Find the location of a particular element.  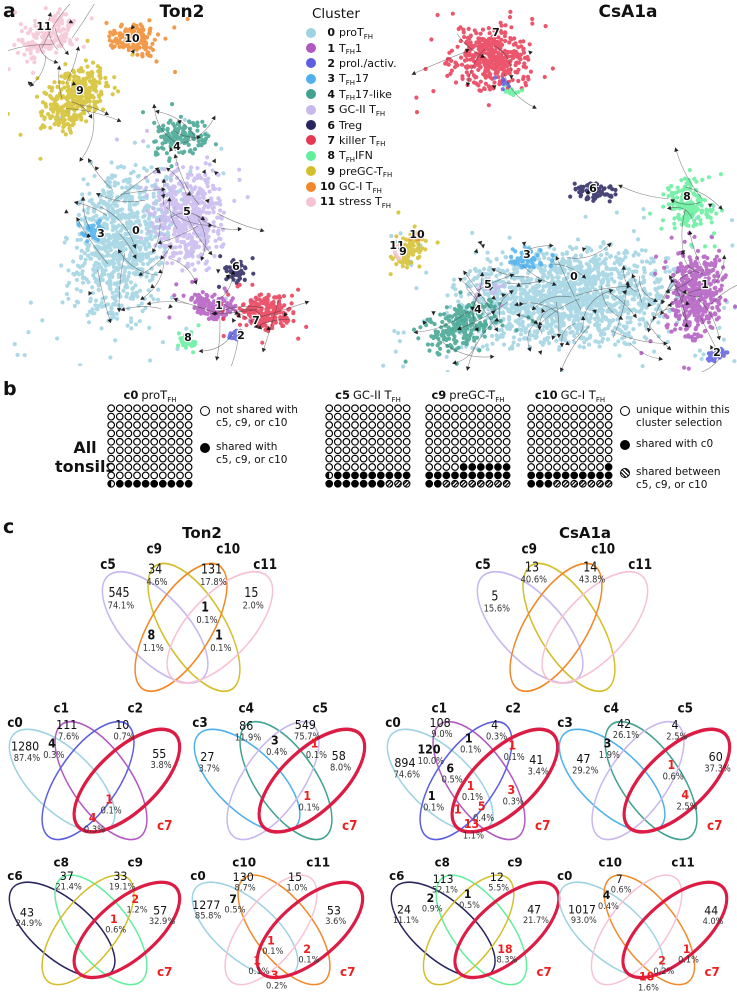

venn-count: 1 is located at coordinates (257, 960).